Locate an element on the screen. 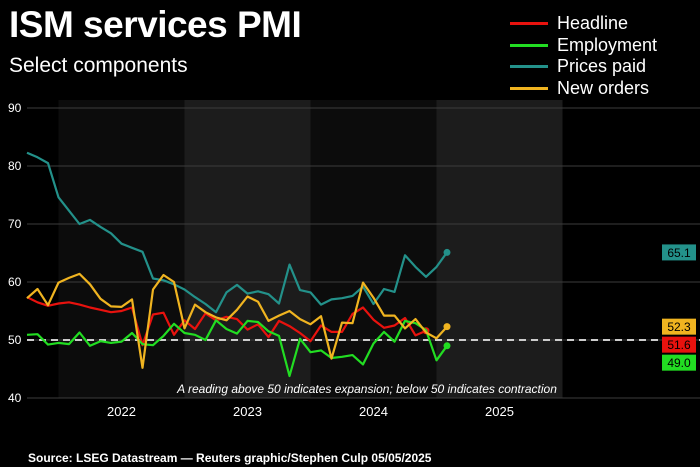 Image resolution: width=700 pixels, height=467 pixels. y-tick-label-80: 80 is located at coordinates (15, 166).